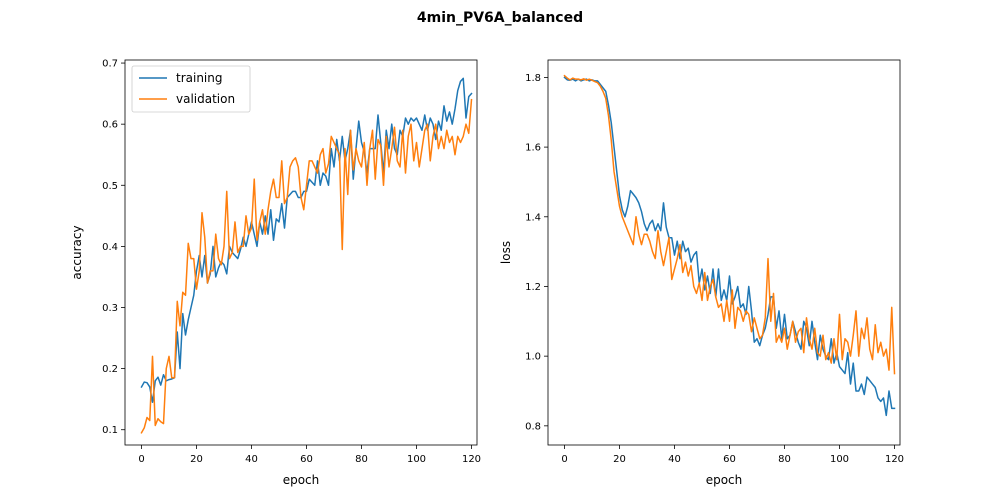 The image size is (1000, 500). What do you see at coordinates (110, 186) in the screenshot?
I see `accuracy-ytick-label: 0.5` at bounding box center [110, 186].